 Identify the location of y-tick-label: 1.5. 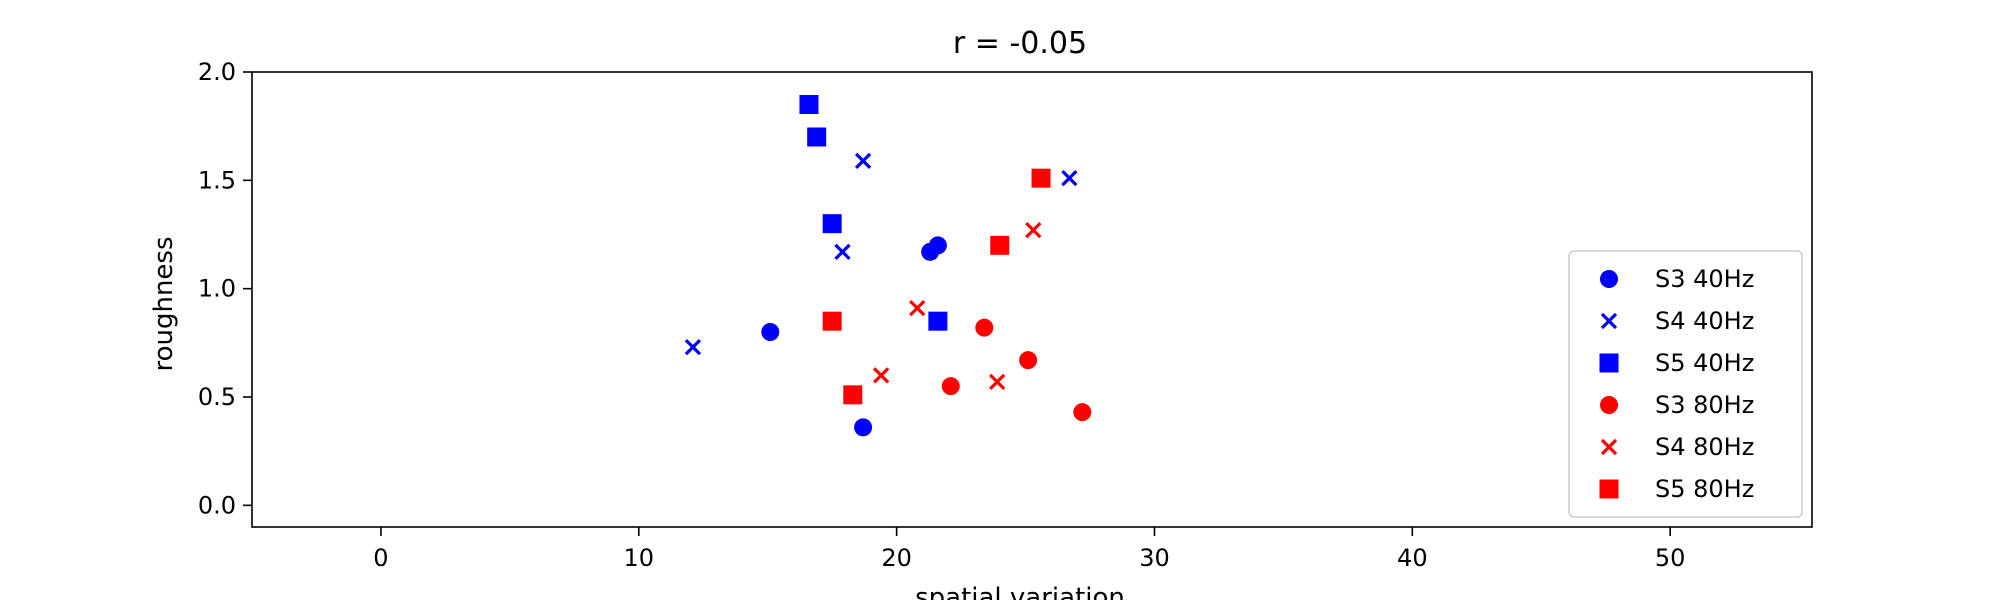
(217, 180).